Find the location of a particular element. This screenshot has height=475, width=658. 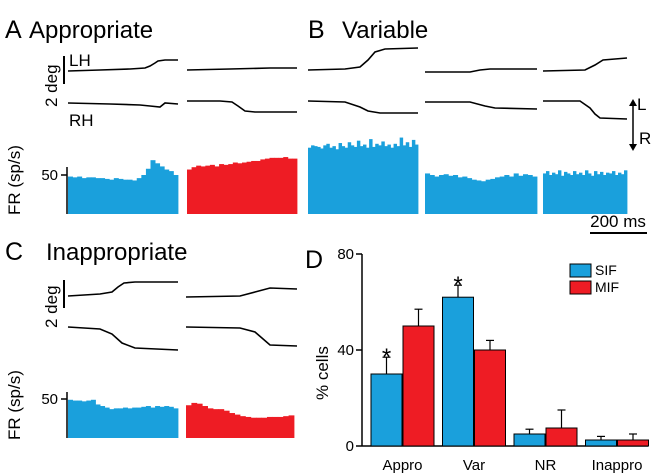

d-legend-label-1: MIF is located at coordinates (607, 287).